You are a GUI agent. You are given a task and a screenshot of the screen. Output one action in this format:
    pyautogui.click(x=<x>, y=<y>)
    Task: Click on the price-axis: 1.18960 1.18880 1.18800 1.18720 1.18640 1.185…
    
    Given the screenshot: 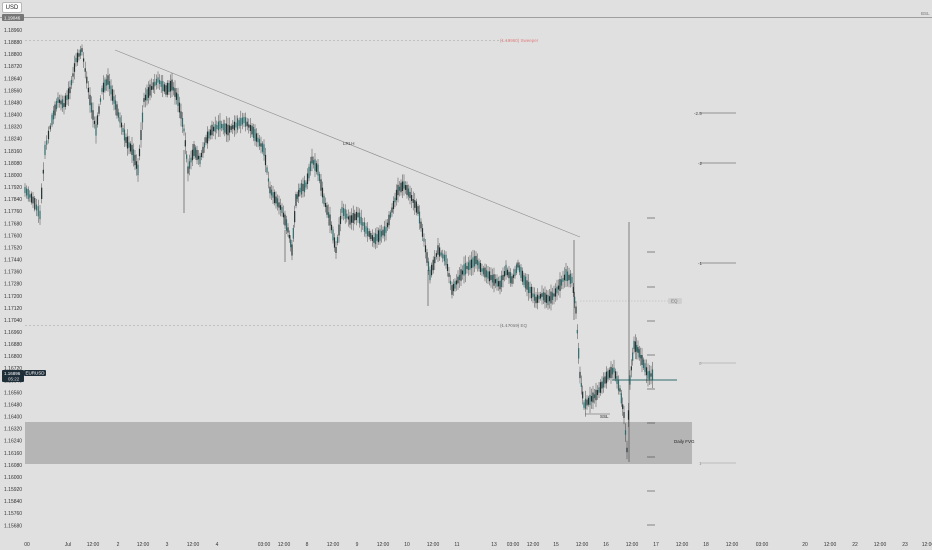 What is the action you would take?
    pyautogui.click(x=13, y=278)
    